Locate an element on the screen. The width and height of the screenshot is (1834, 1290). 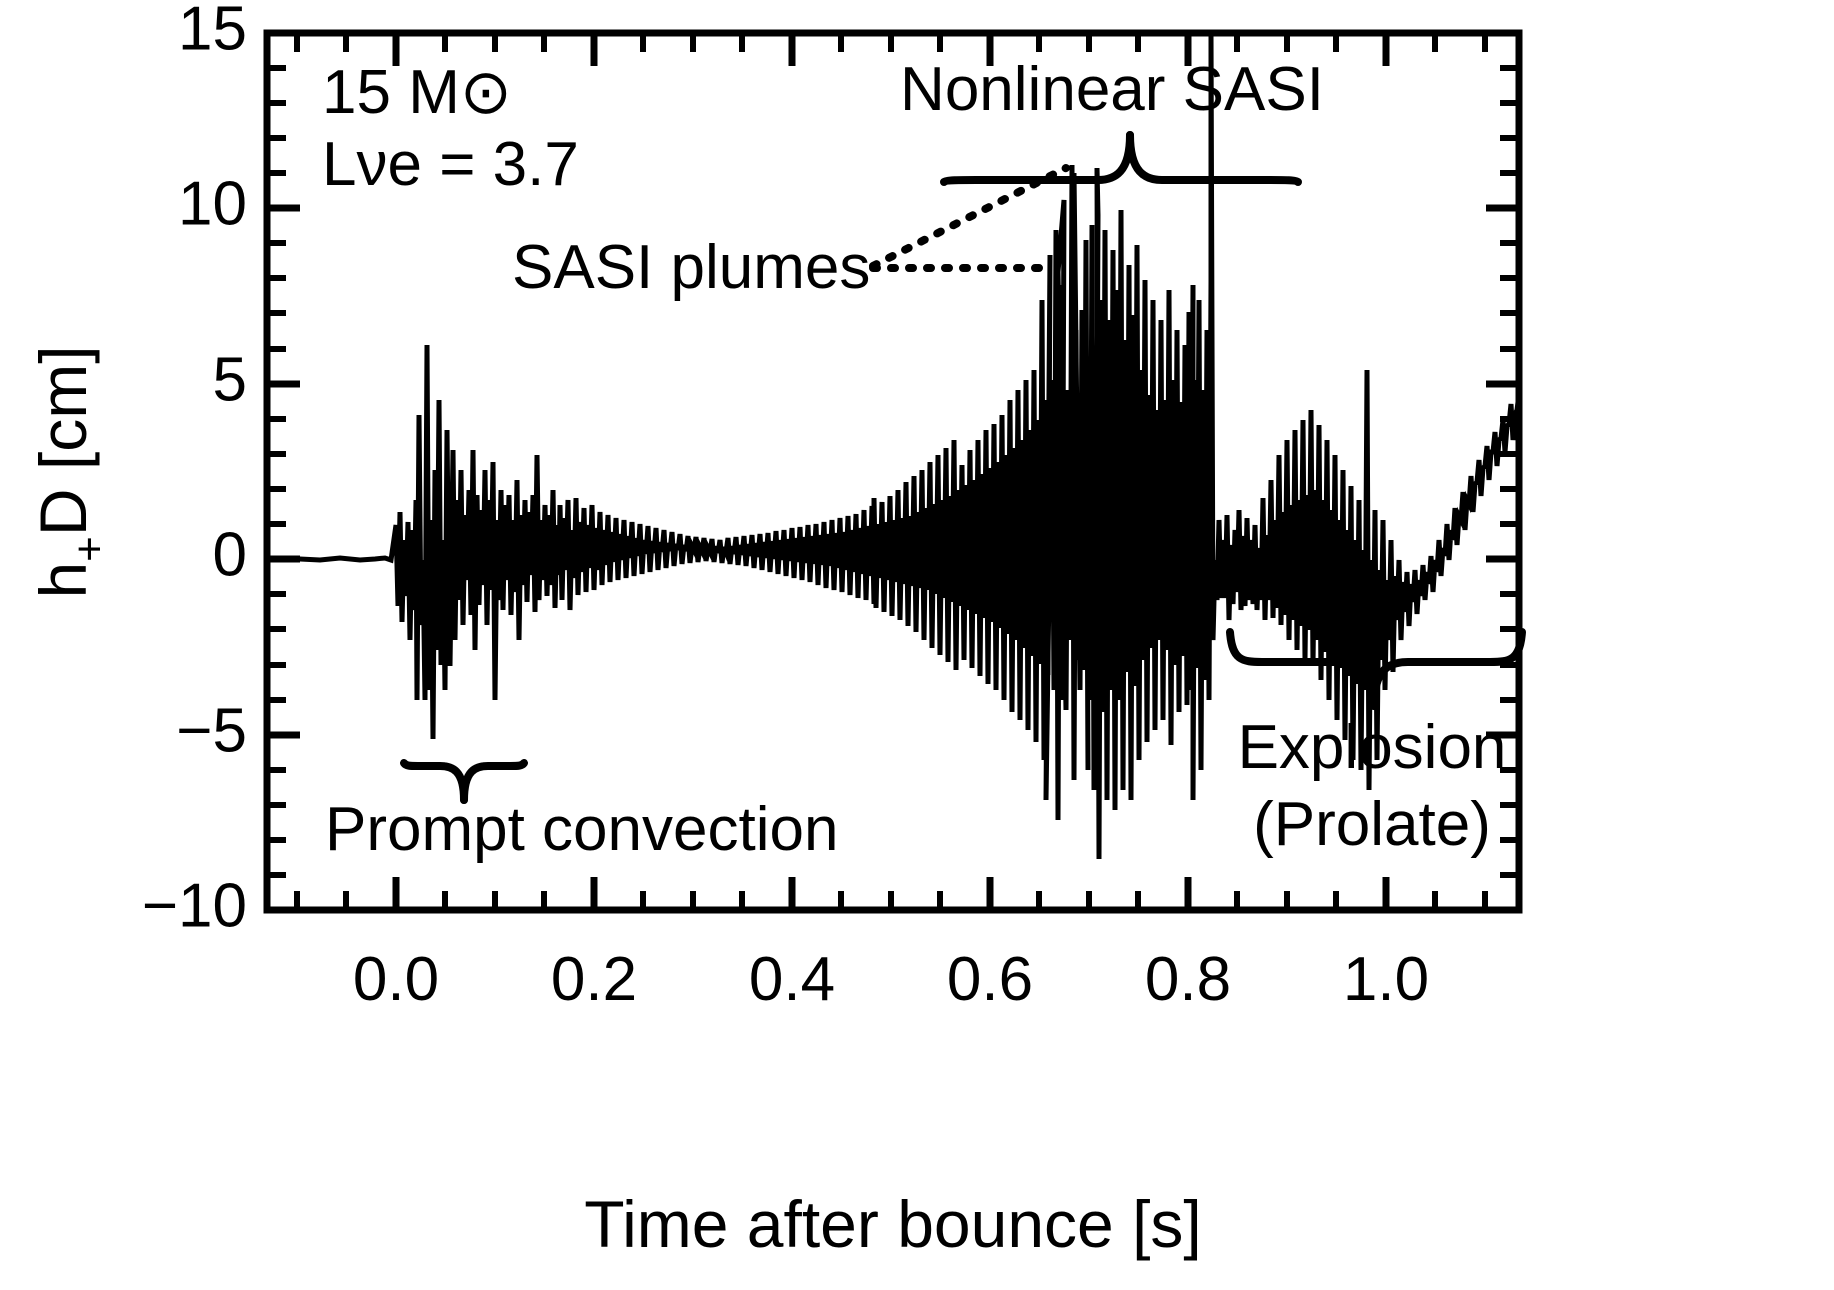
nonlinear-sasi-annotation: Nonlinear SASI is located at coordinates (1112, 120).